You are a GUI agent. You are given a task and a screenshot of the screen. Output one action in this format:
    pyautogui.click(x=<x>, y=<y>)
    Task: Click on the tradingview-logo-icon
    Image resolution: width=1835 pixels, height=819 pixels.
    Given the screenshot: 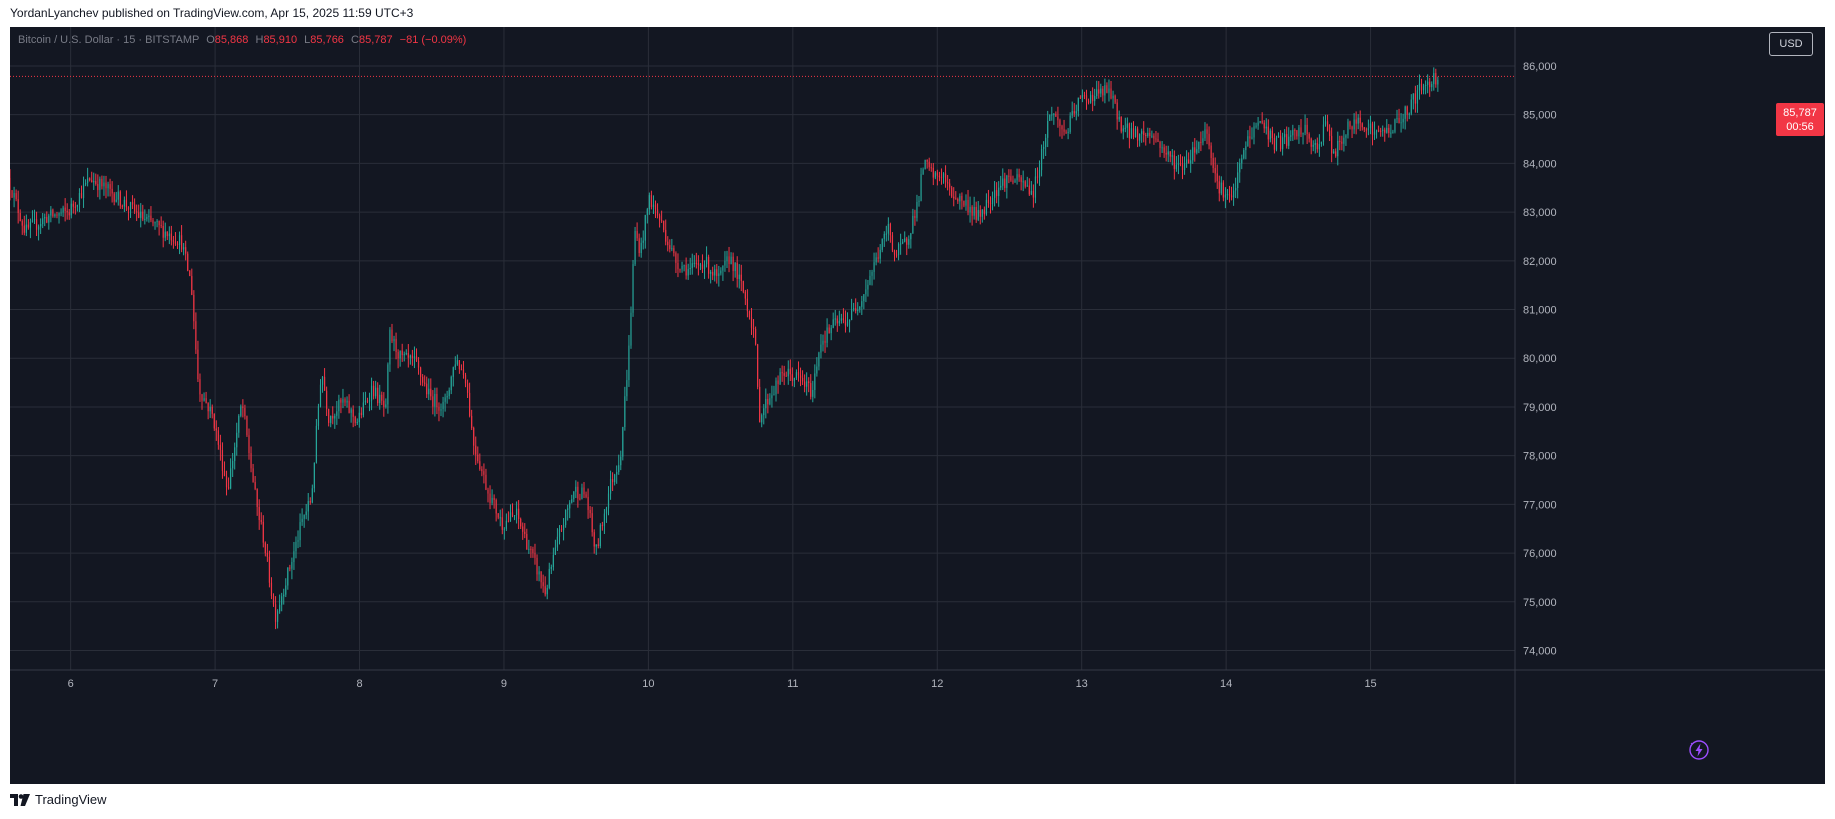 What is the action you would take?
    pyautogui.click(x=20, y=799)
    